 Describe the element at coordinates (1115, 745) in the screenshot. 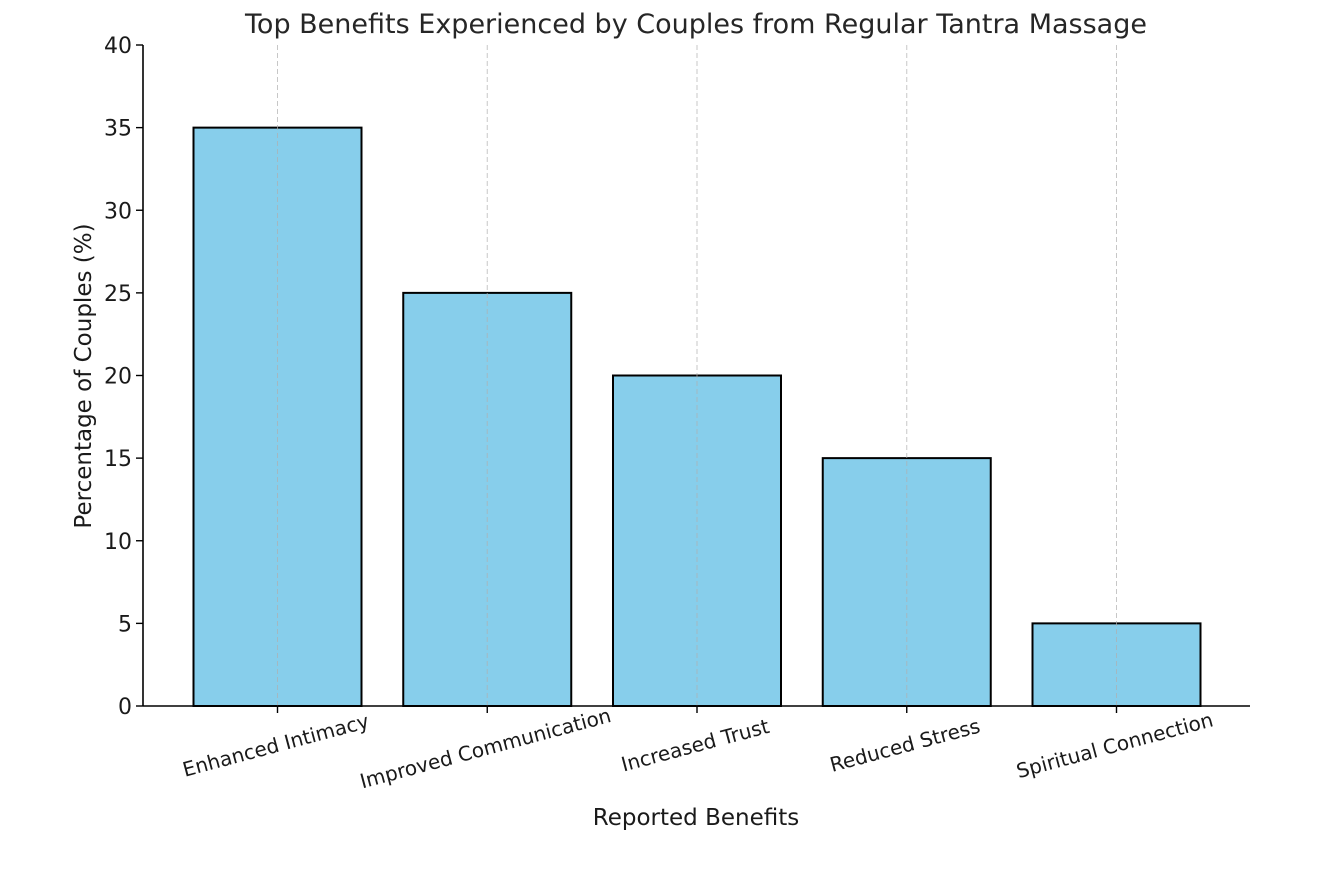

I see `x-tick-label: Spiritual Connection` at that location.